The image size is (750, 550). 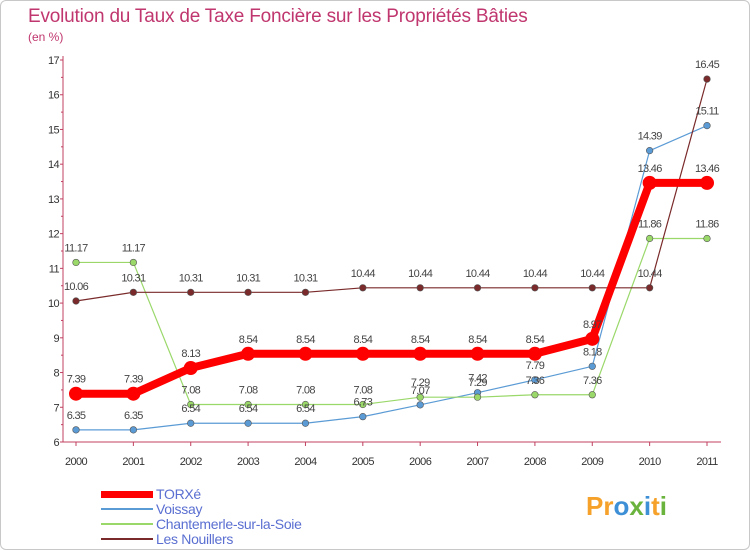 I want to click on x-tick-label: 2011, so click(x=707, y=462).